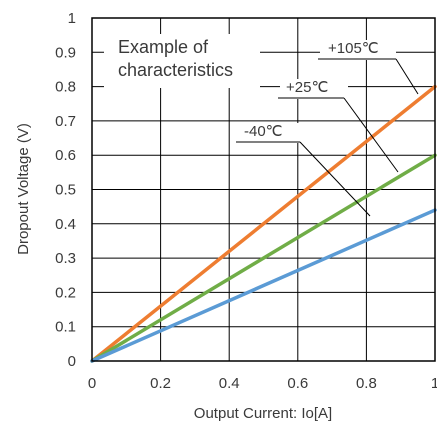 Image resolution: width=437 pixels, height=426 pixels. I want to click on series-labels: +105℃ +25℃ -40℃, so click(311, 90).